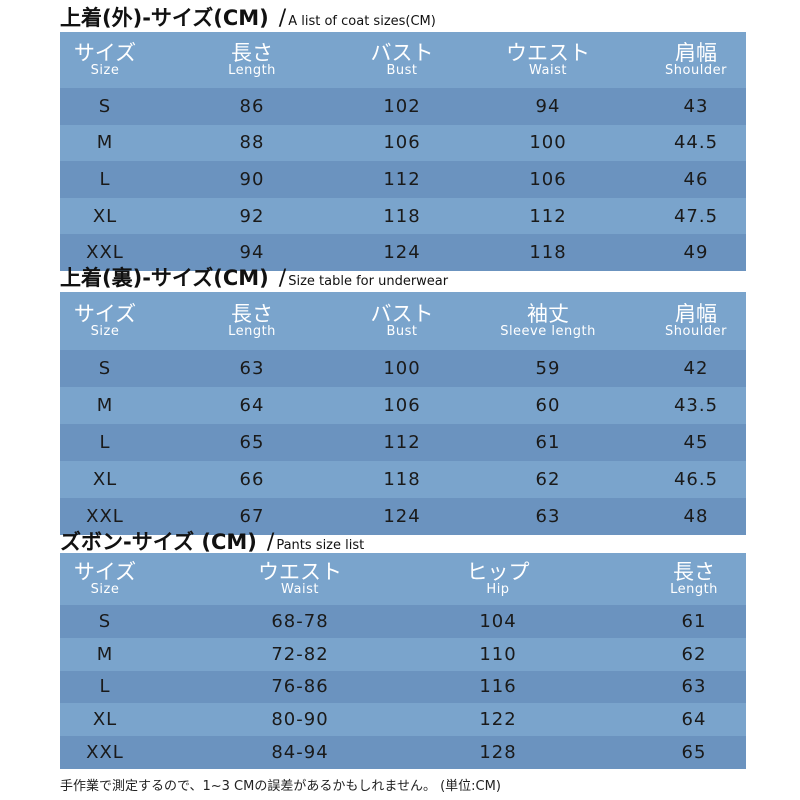 Image resolution: width=800 pixels, height=800 pixels. I want to click on value-cell: 47.5, so click(696, 216).